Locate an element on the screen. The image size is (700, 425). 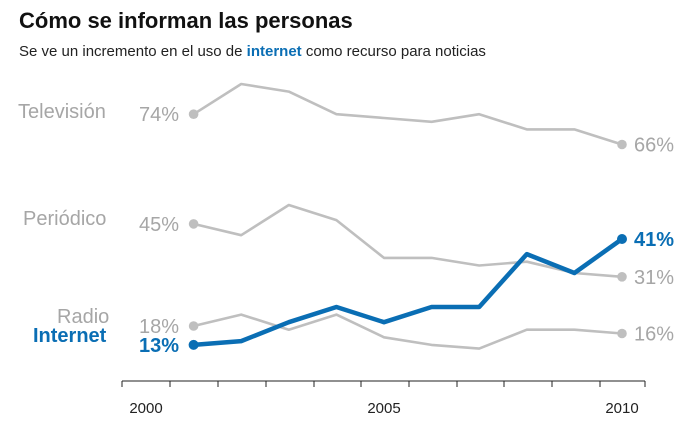
end-point-internet is located at coordinates (622, 239).